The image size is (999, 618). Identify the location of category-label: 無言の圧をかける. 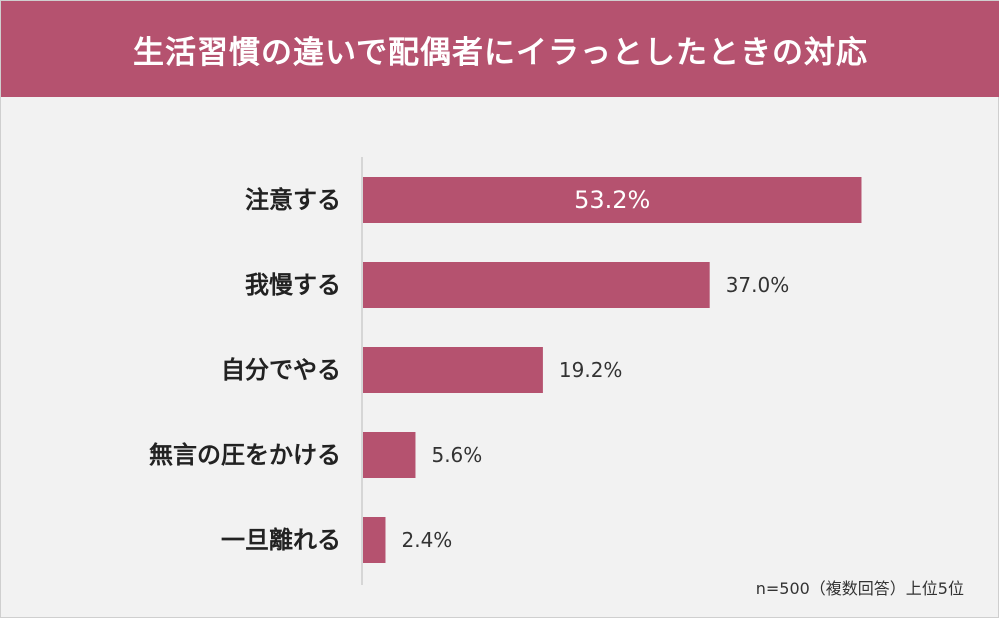
(245, 455).